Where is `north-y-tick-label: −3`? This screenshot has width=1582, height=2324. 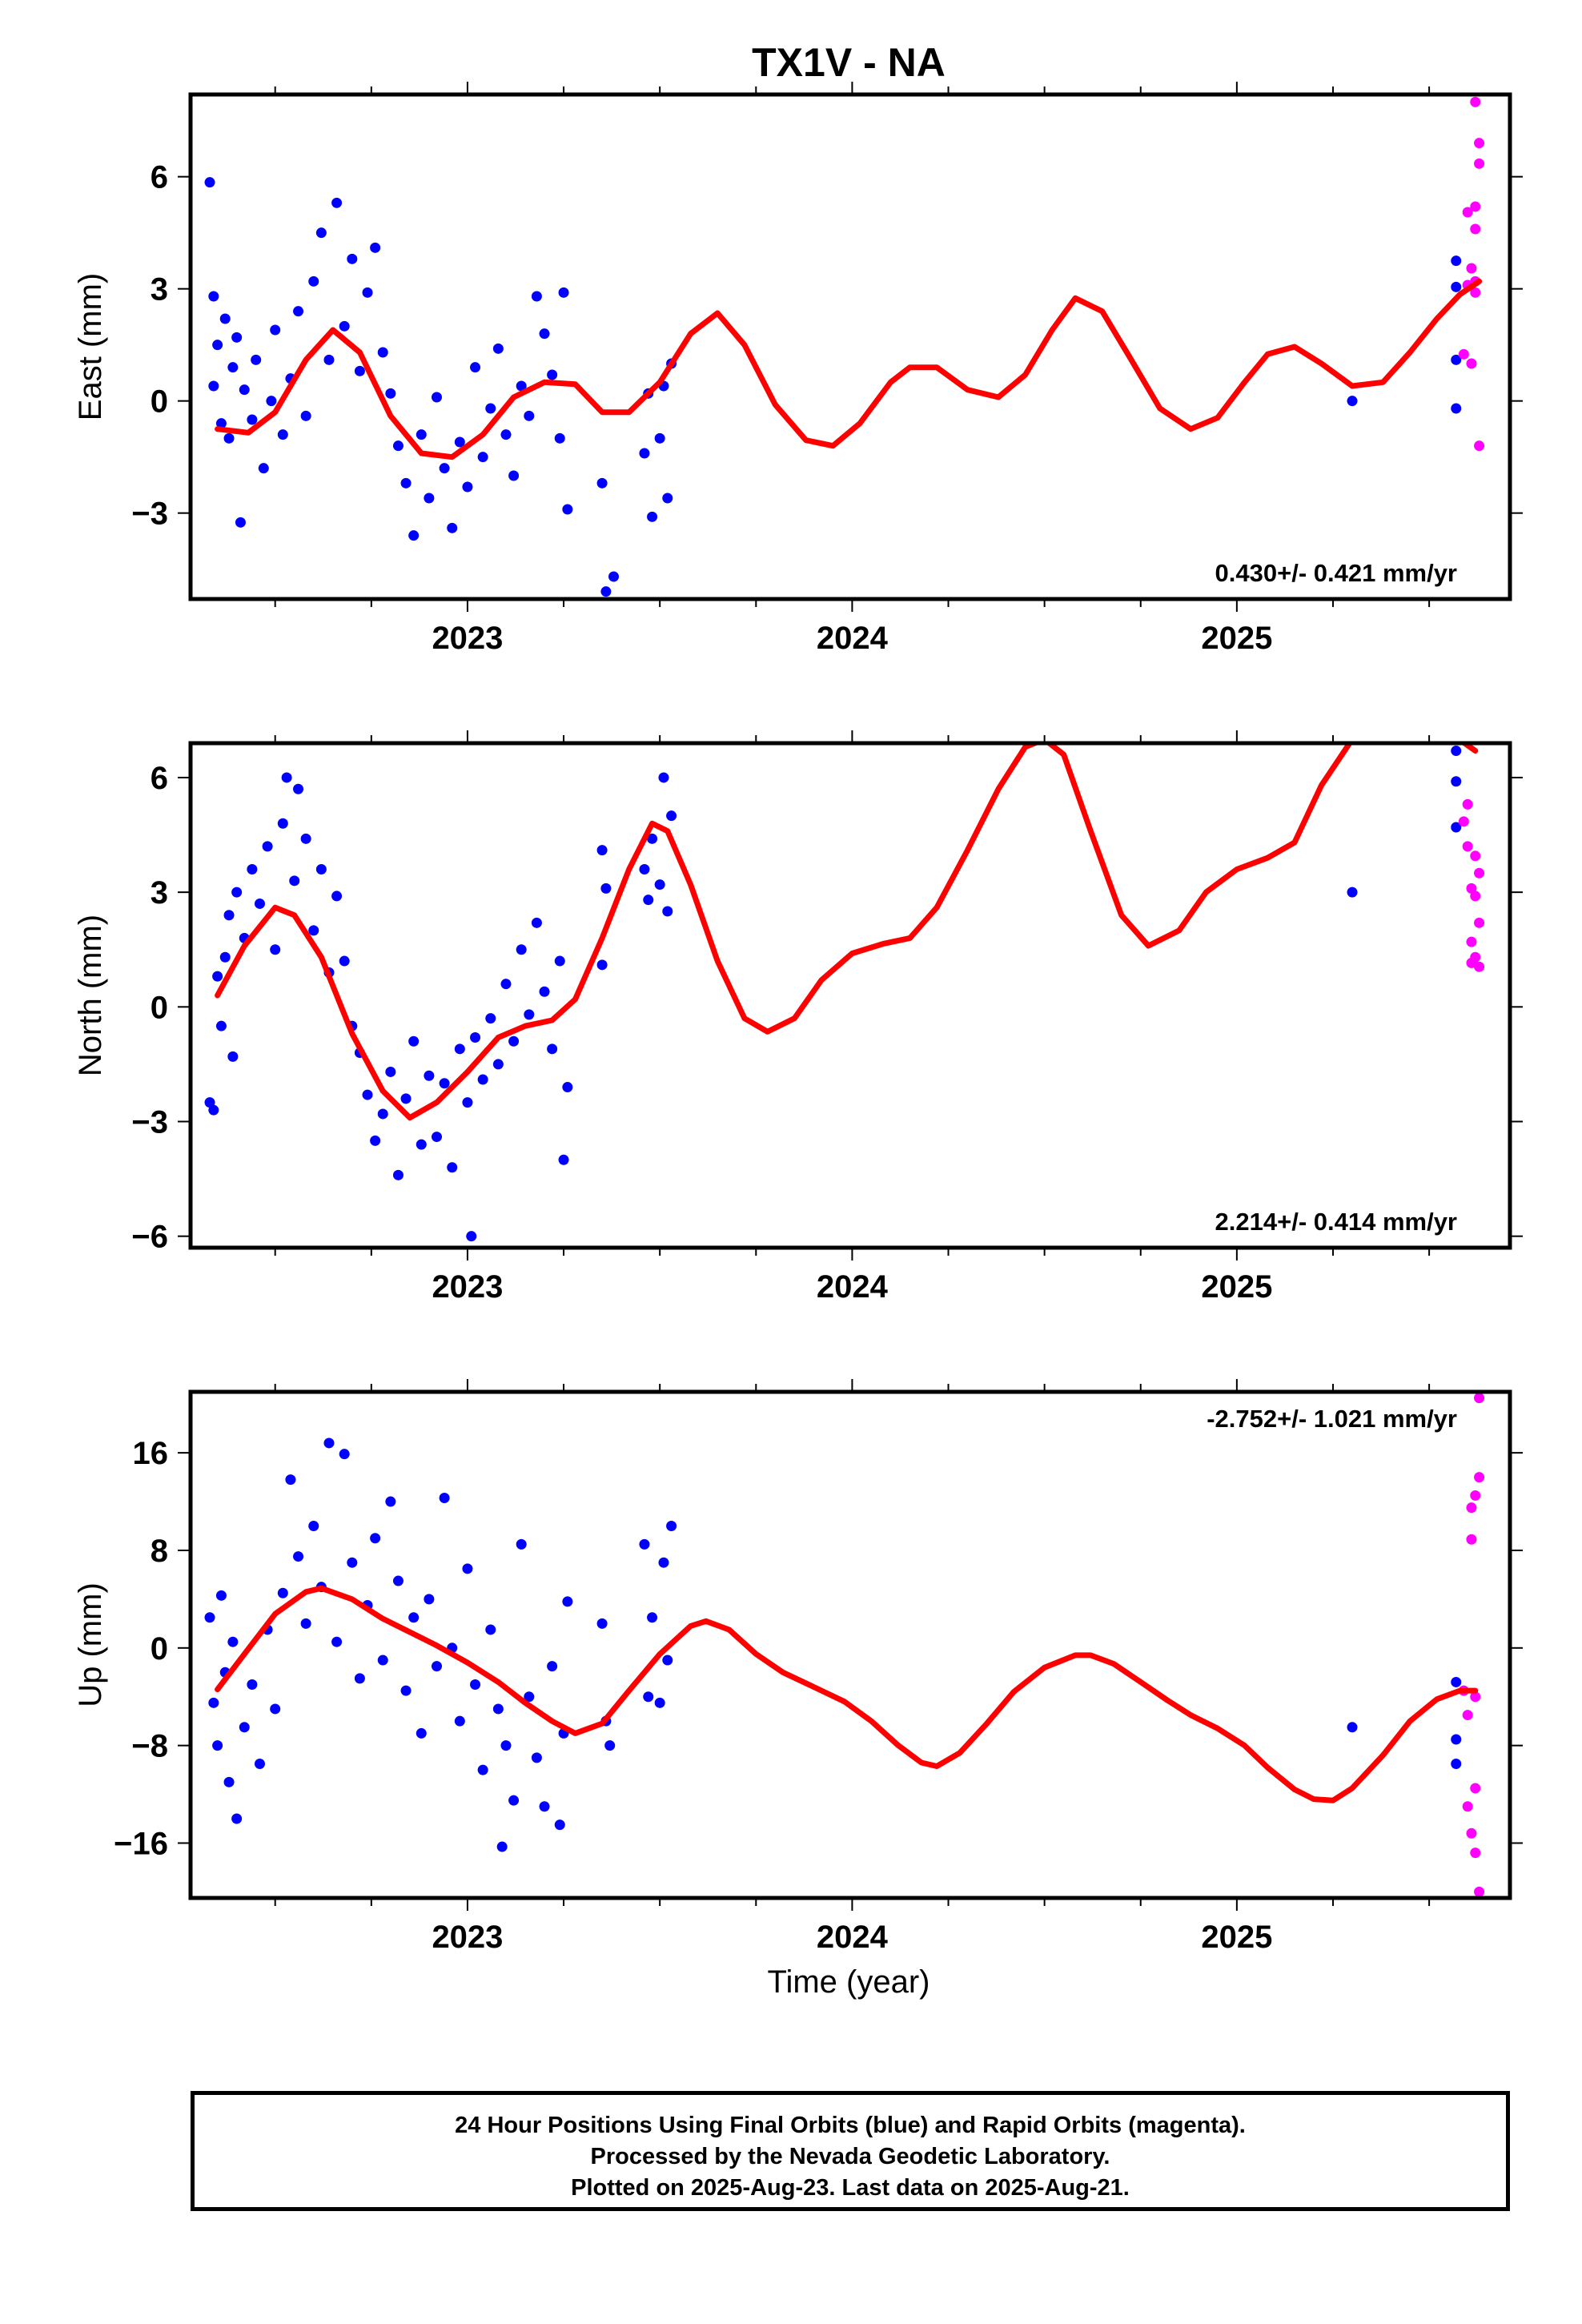
north-y-tick-label: −3 is located at coordinates (149, 1122).